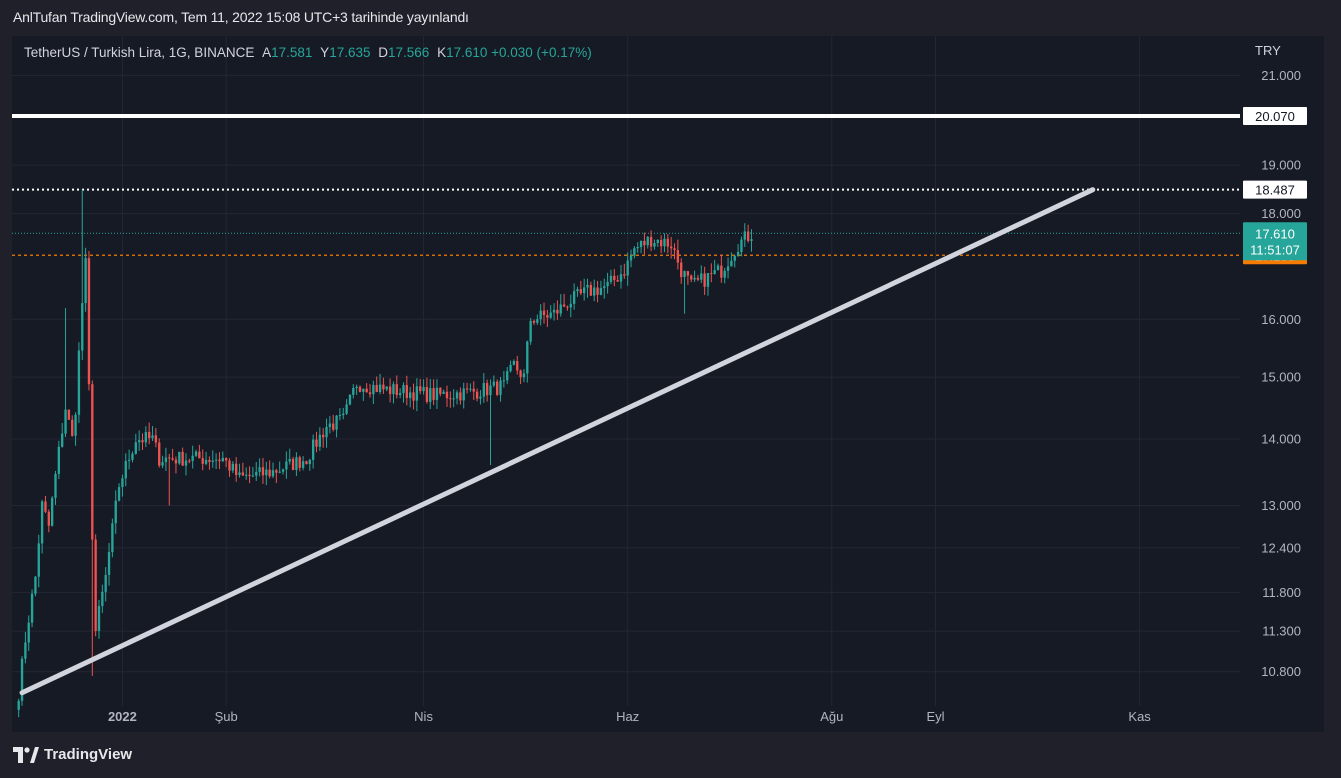 The width and height of the screenshot is (1341, 778). I want to click on price-label-bg, so click(1275, 116).